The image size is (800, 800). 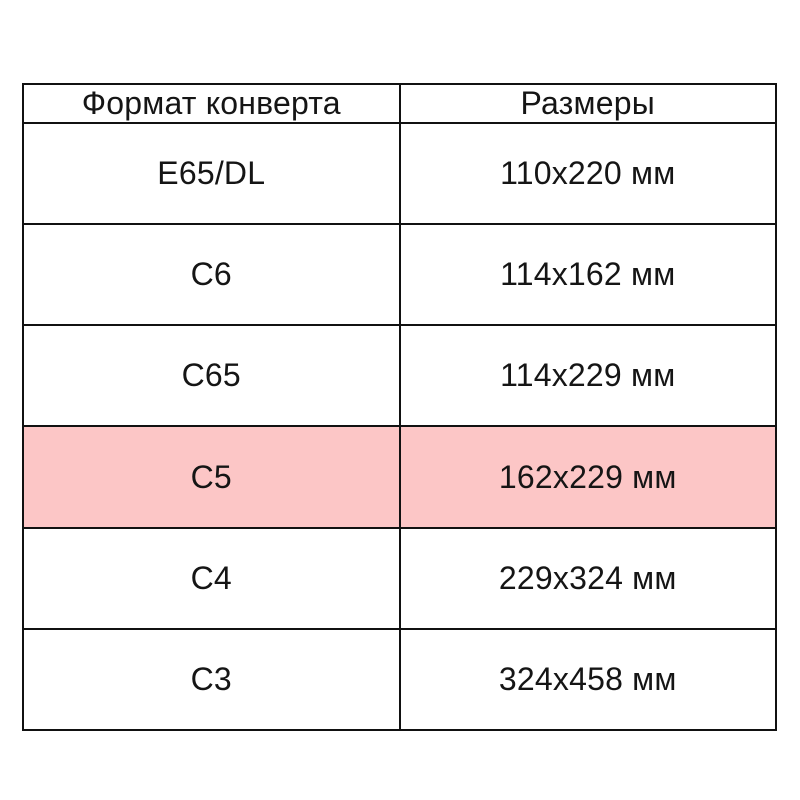 What do you see at coordinates (211, 275) in the screenshot?
I see `format-cell: C6` at bounding box center [211, 275].